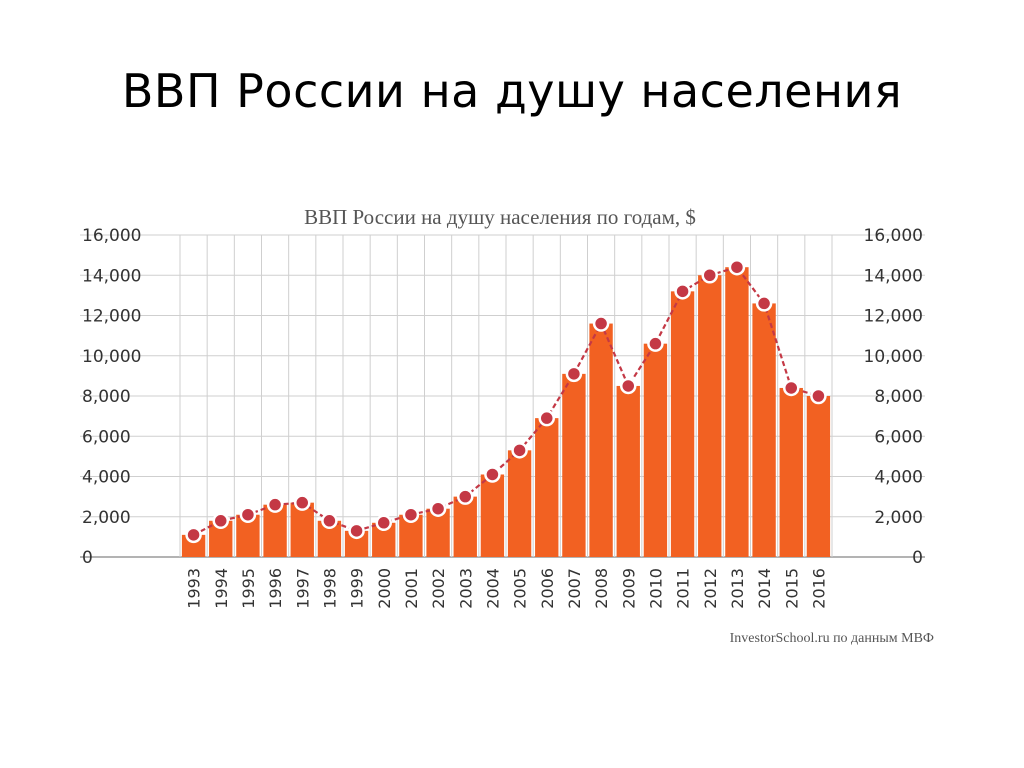  Describe the element at coordinates (275, 588) in the screenshot. I see `x-tick-label: 1996` at that location.